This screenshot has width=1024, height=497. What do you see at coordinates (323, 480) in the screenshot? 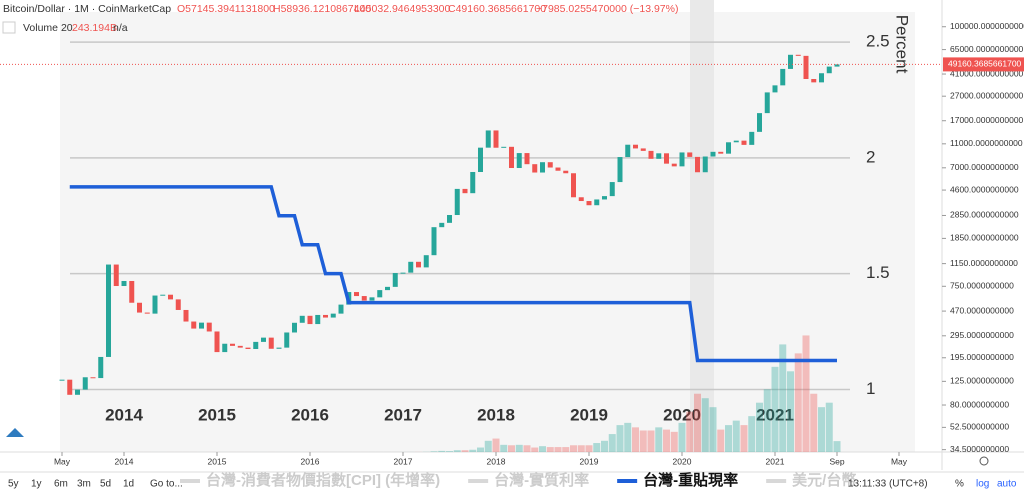
I see `legend-item: 台灣-消費者物價指數[CPI] (年增率)` at bounding box center [323, 480].